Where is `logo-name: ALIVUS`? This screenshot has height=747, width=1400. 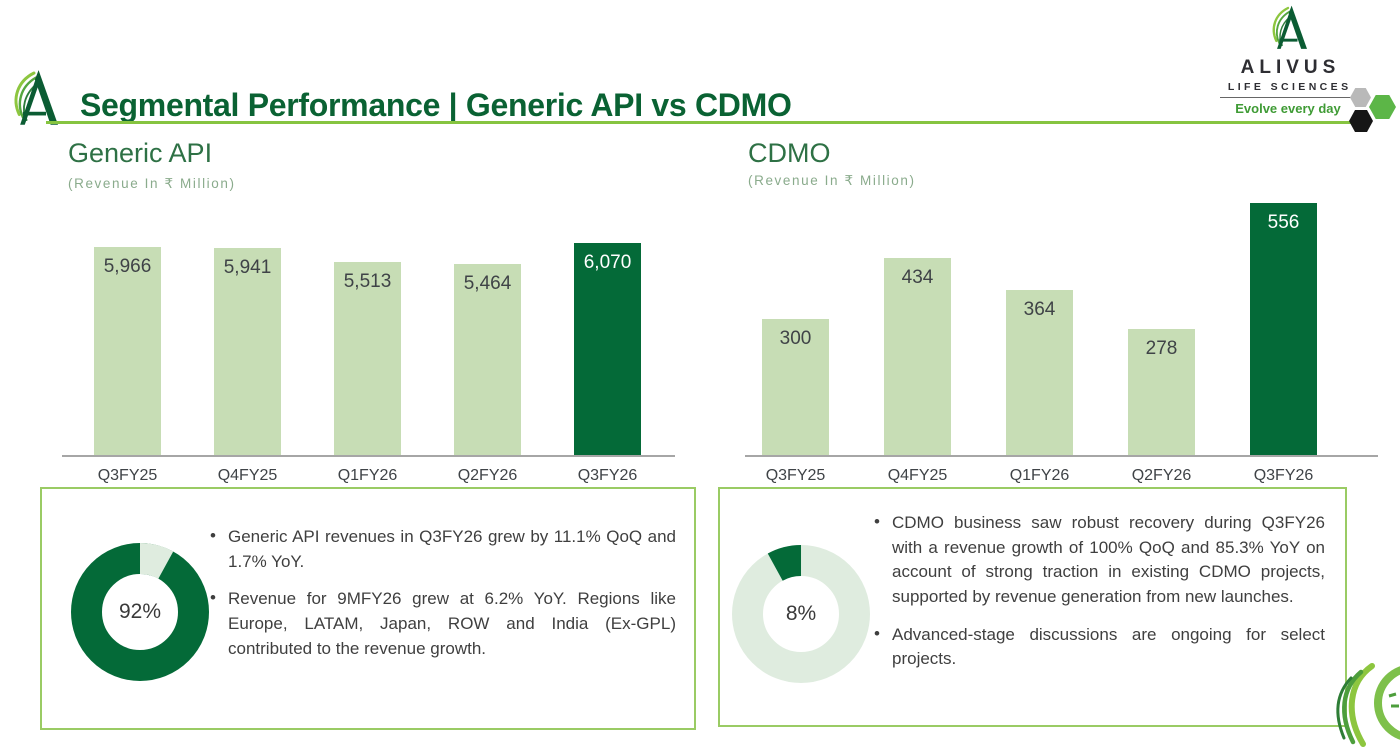
logo-name: ALIVUS is located at coordinates (1290, 67).